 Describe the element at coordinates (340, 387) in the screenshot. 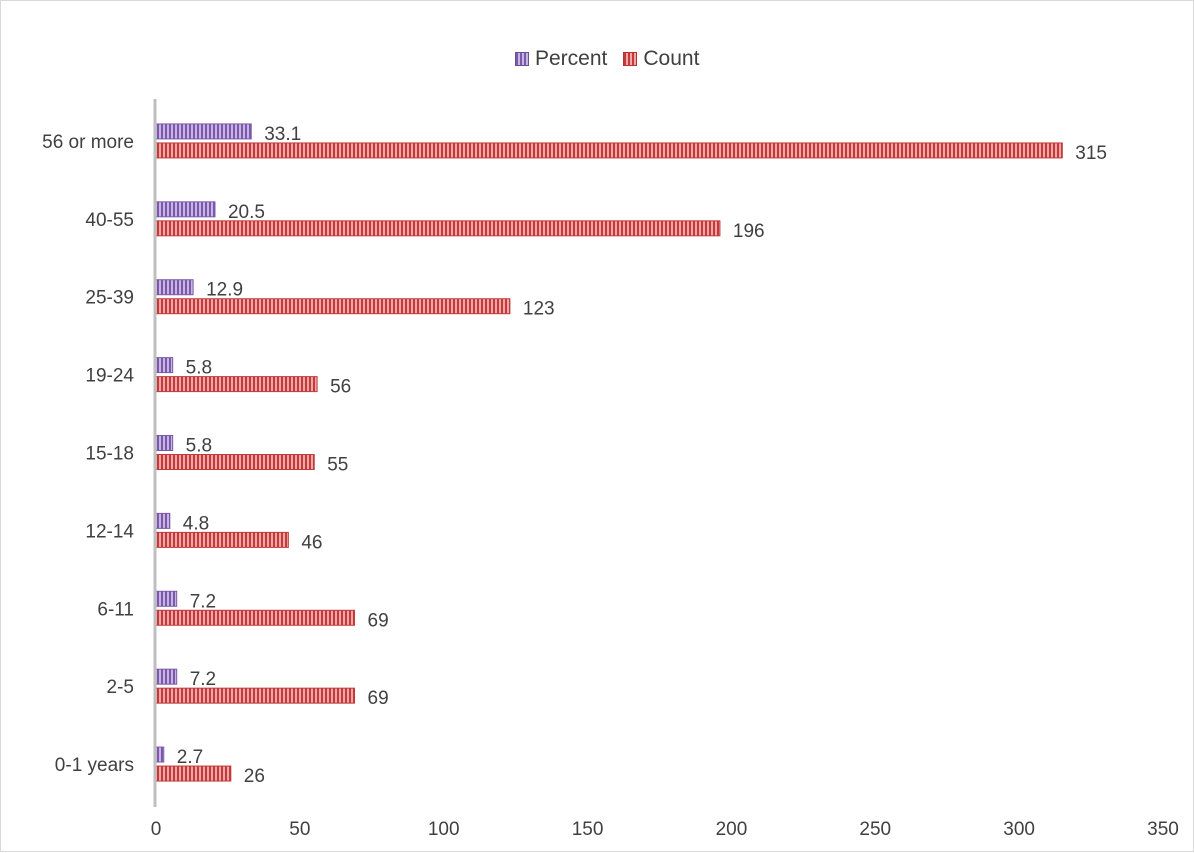

I see `data-label-count-19-24: 56` at that location.